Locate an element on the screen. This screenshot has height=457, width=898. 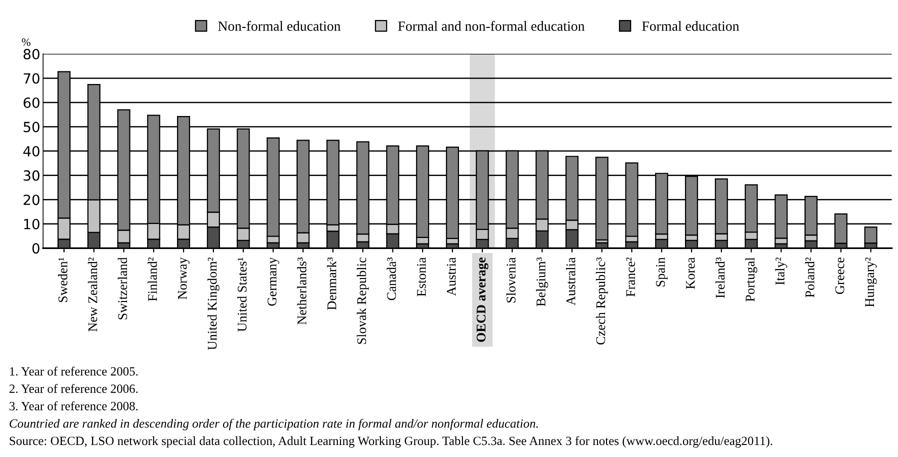
x-tick-label: Netherlands³ is located at coordinates (301, 291).